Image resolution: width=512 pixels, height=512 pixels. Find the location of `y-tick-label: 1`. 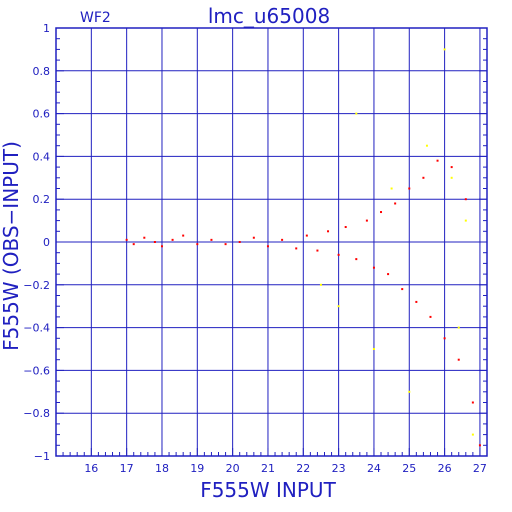

y-tick-label: 1 is located at coordinates (46, 28).